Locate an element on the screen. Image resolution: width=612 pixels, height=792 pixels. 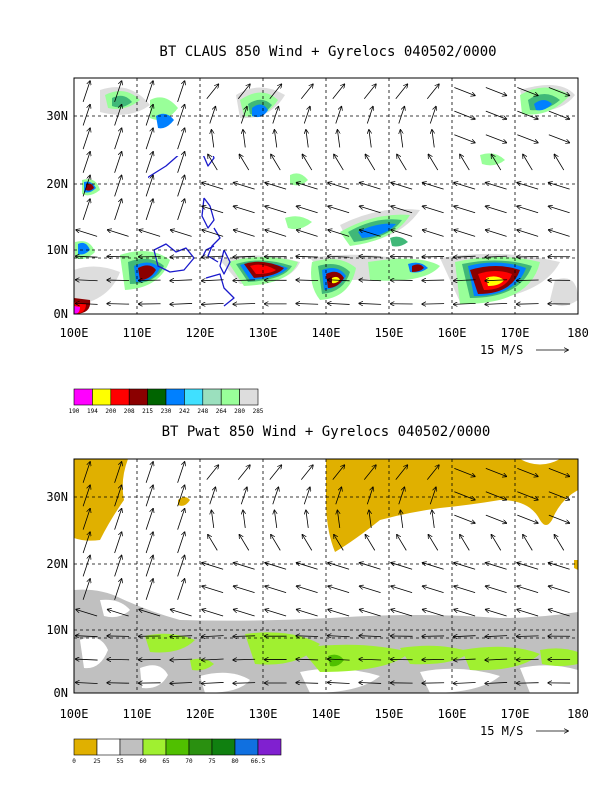
bottom-y-tick: 20N is located at coordinates (57, 564).